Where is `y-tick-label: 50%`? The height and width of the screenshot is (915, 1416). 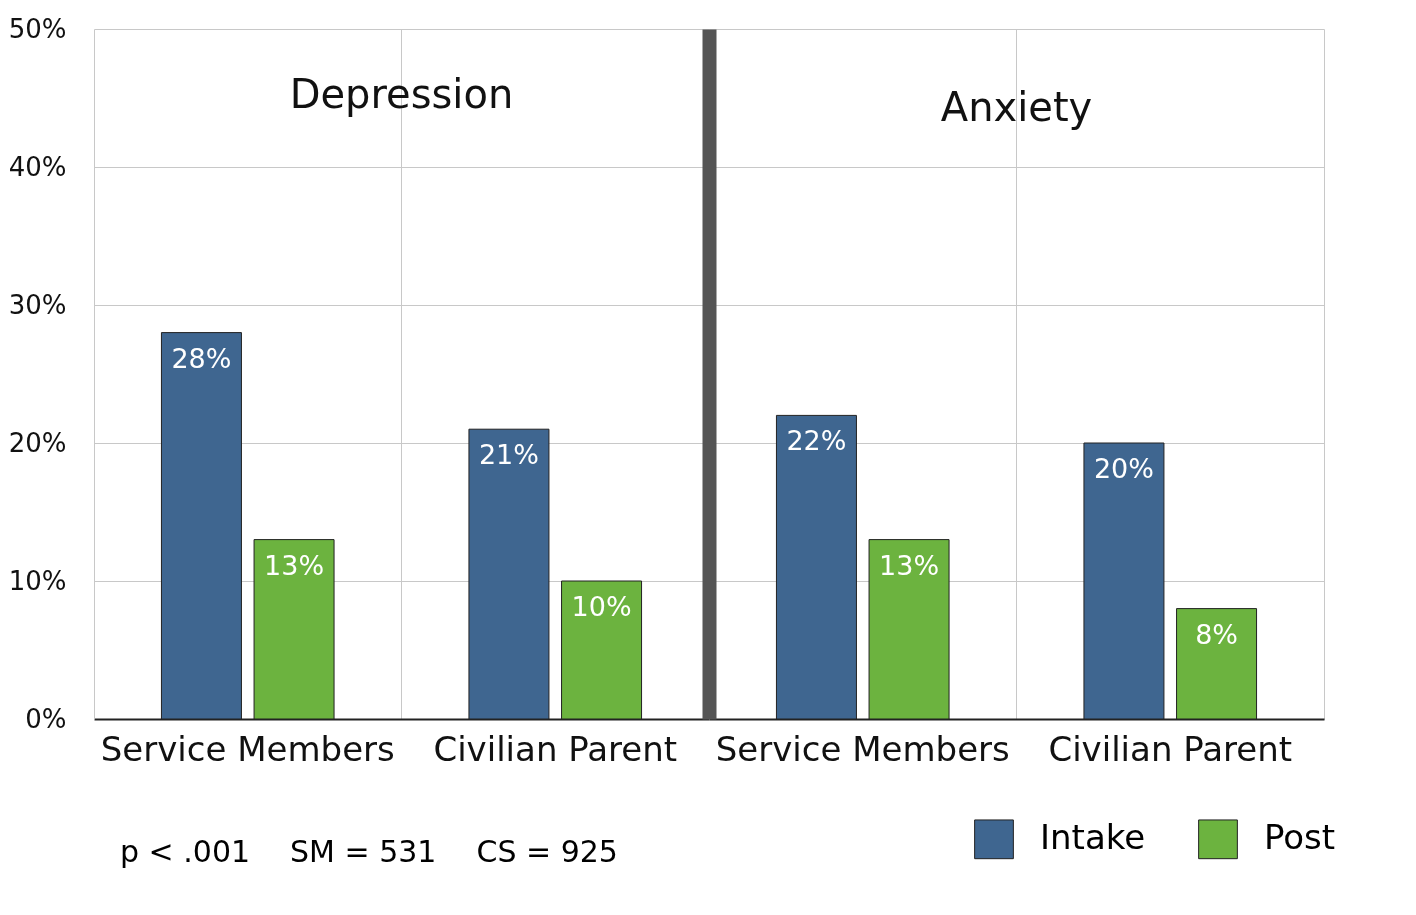
y-tick-label: 50% is located at coordinates (37, 28).